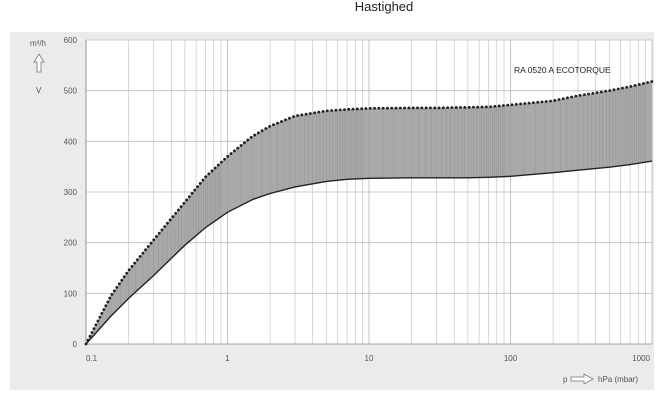 This screenshot has width=662, height=401. Describe the element at coordinates (618, 379) in the screenshot. I see `x-axis-unit: hPa (mbar)` at that location.